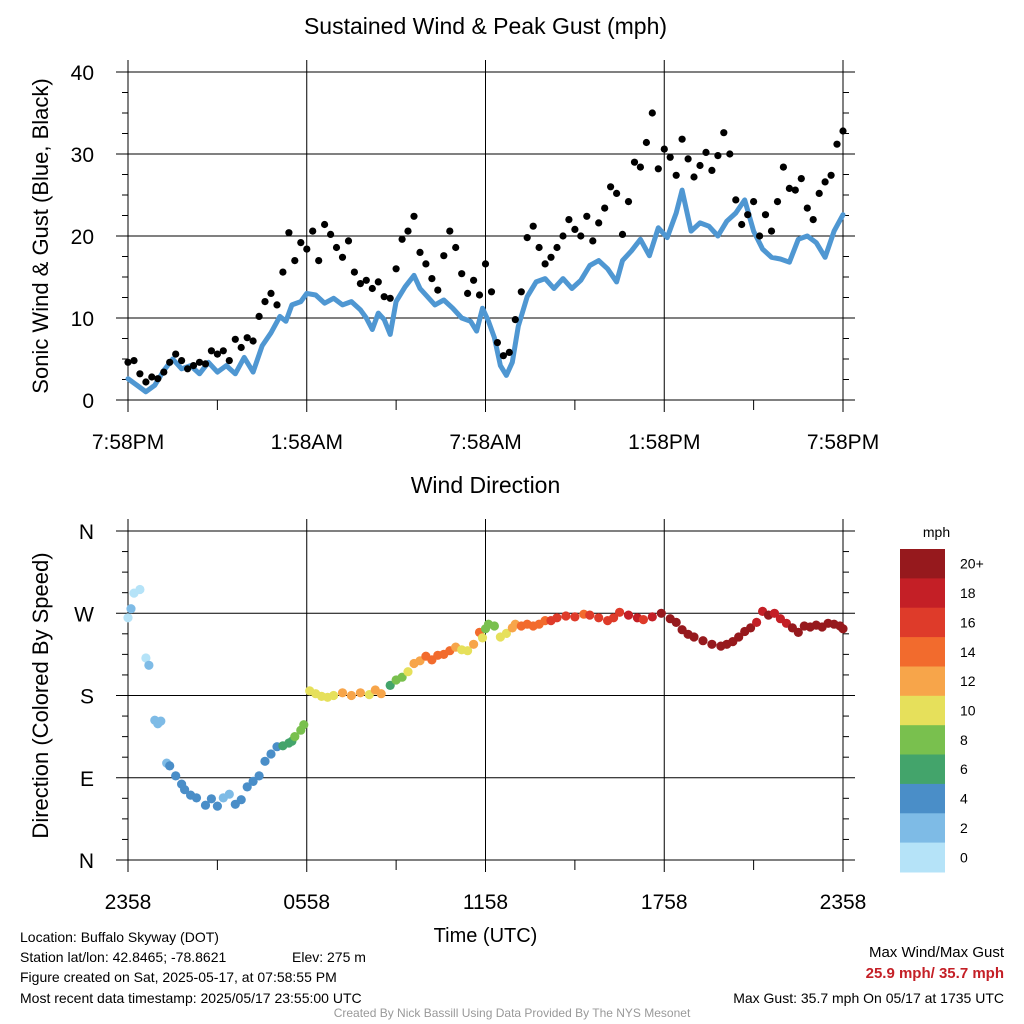 This screenshot has width=1024, height=1024. I want to click on x-tick-label: 1:58PM, so click(664, 442).